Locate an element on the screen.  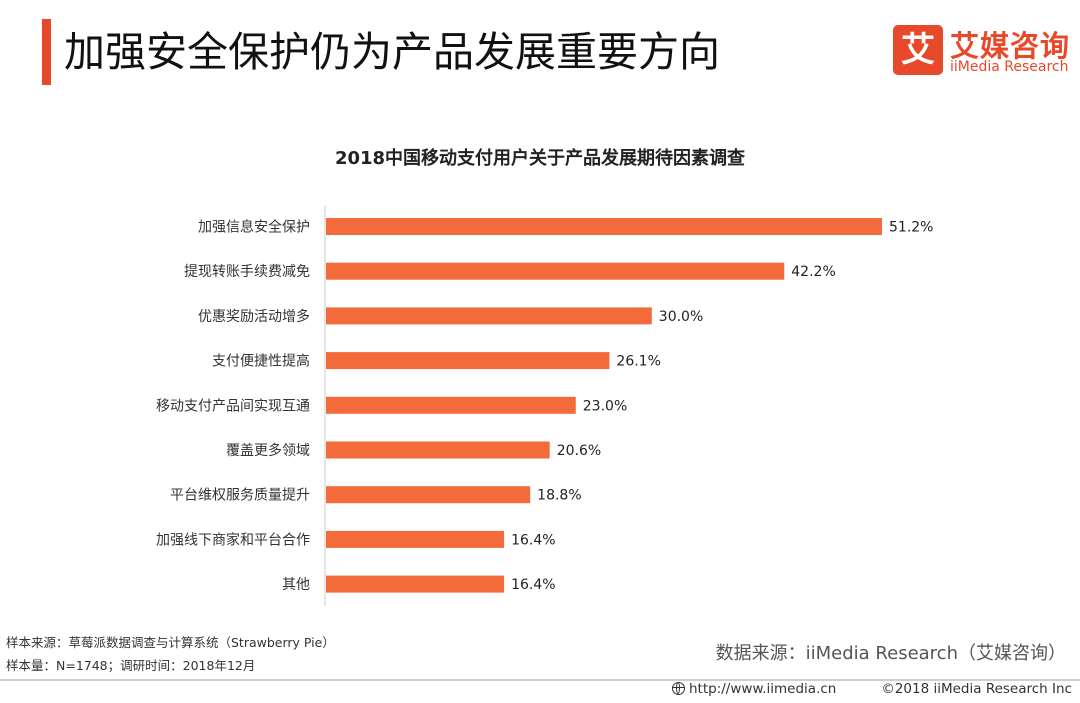
category-label: 支付便捷性提高 is located at coordinates (261, 361).